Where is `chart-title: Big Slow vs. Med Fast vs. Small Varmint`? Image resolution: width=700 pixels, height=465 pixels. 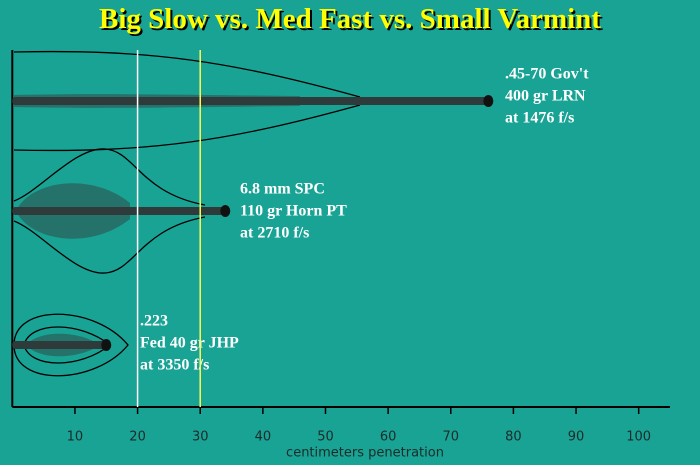
chart-title: Big Slow vs. Med Fast vs. Small Varmint is located at coordinates (350, 19).